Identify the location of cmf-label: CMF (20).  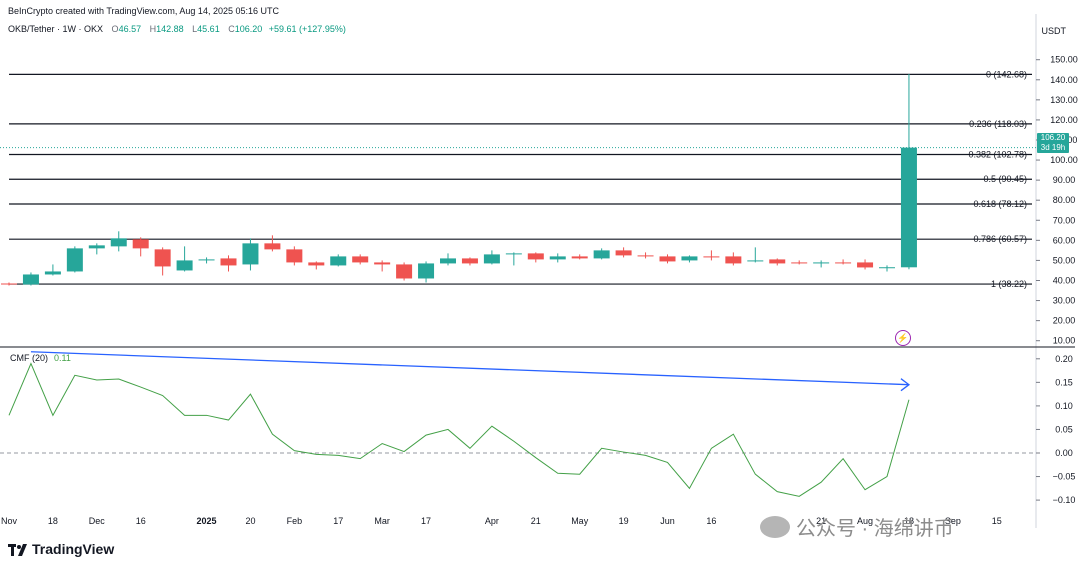
(29, 358).